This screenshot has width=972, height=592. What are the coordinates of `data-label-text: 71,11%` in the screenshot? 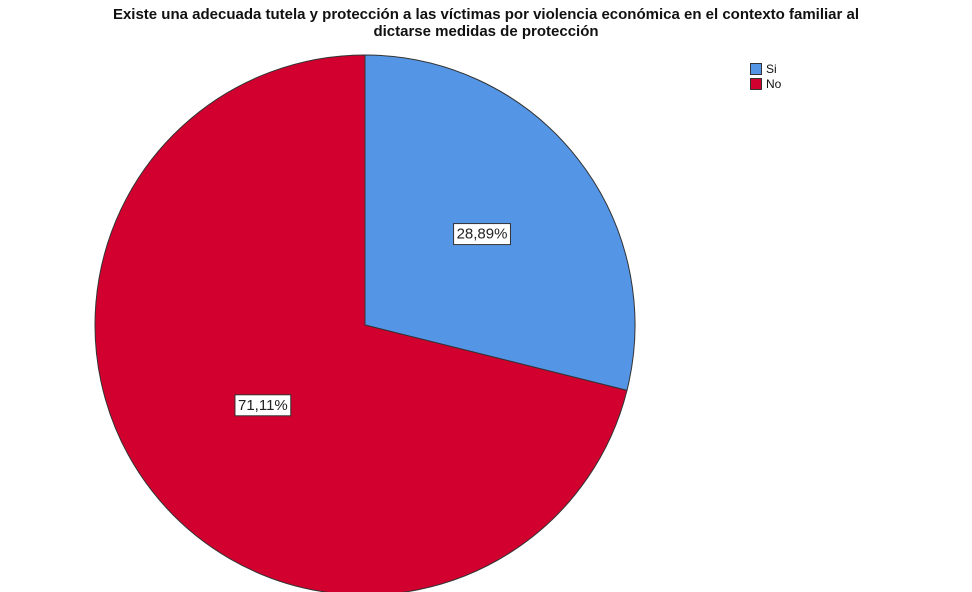 It's located at (263, 405).